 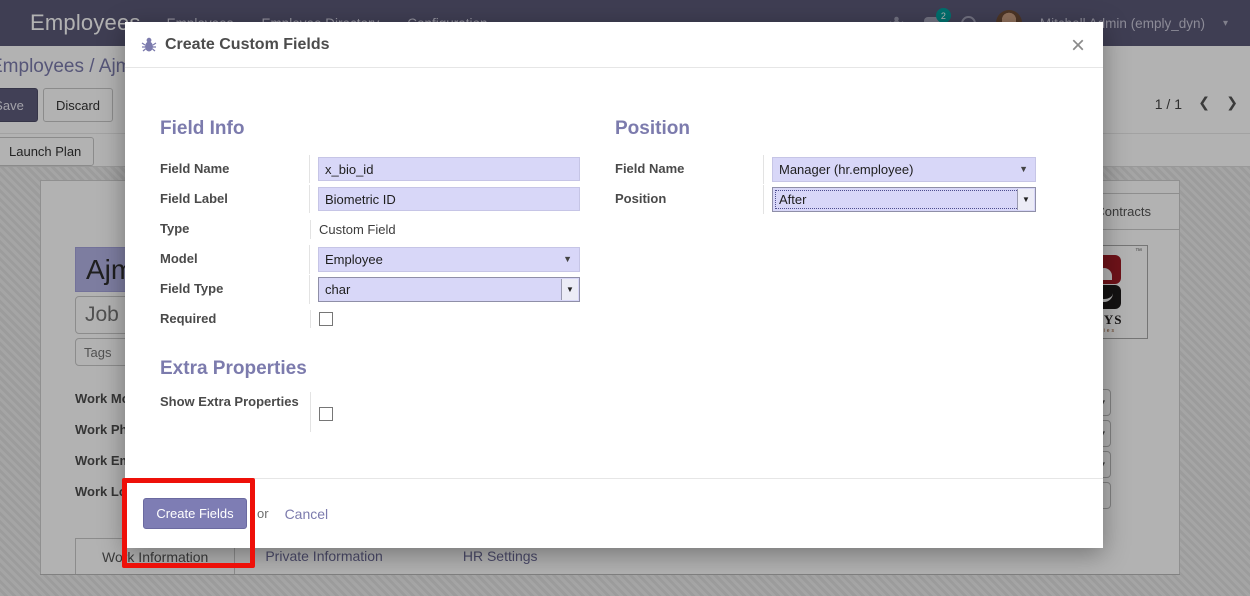 What do you see at coordinates (1204, 102) in the screenshot?
I see `pager-previous-icon: ❮` at bounding box center [1204, 102].